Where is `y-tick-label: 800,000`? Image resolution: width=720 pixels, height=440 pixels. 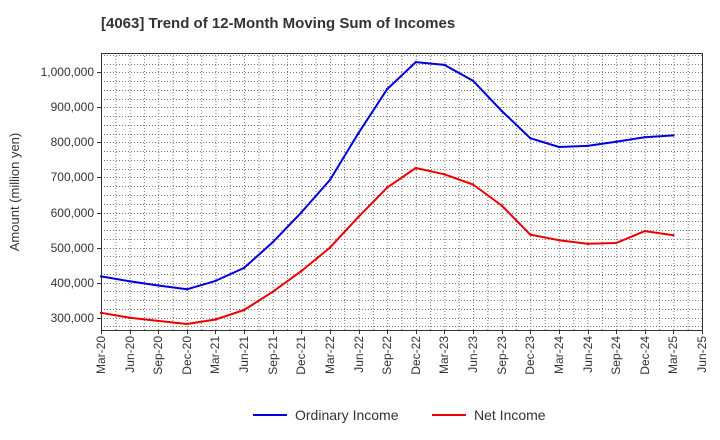
y-tick-label: 800,000 is located at coordinates (73, 142).